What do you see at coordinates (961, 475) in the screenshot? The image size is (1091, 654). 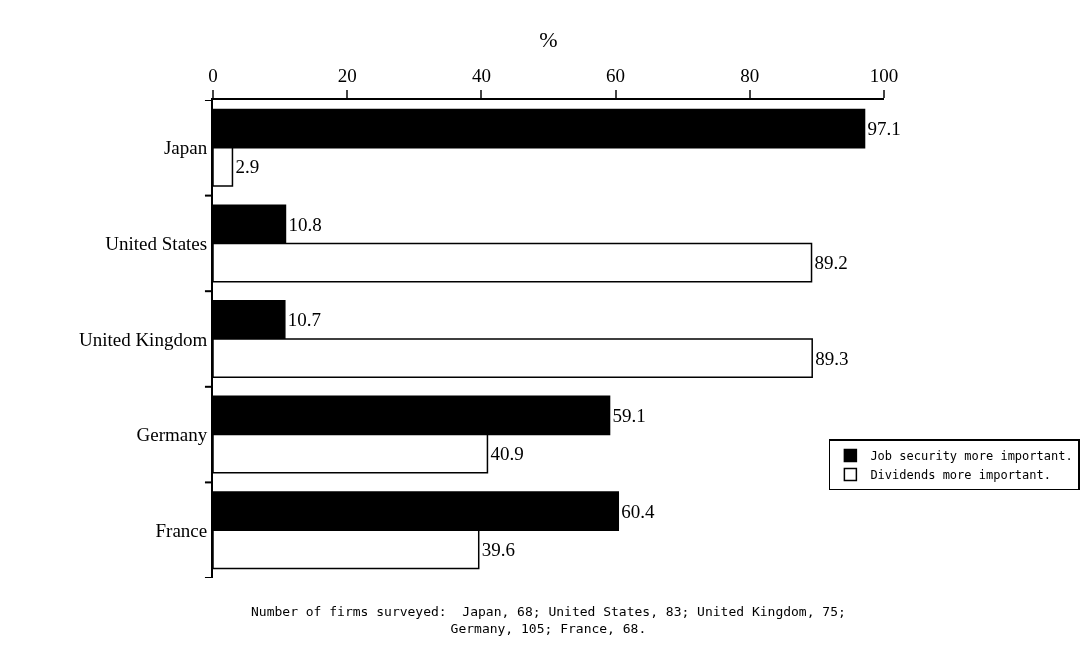 I see `legend-label: Dividends more important.` at bounding box center [961, 475].